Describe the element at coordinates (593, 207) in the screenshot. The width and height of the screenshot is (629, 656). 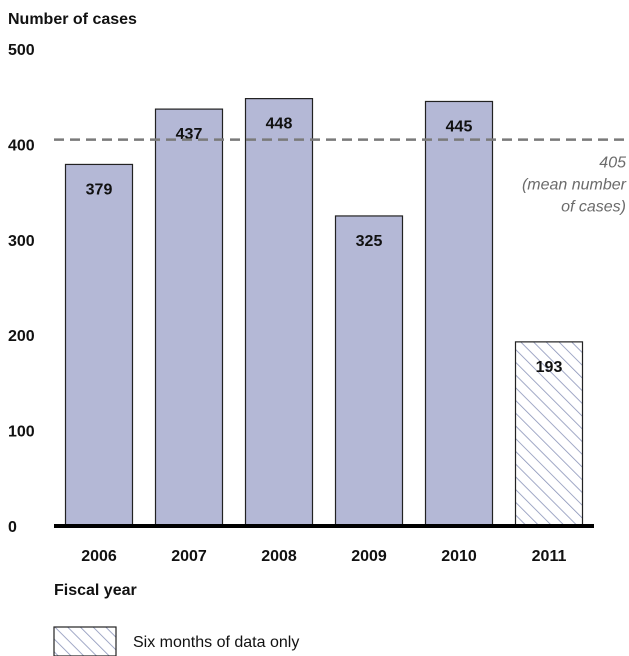
I see `mean-label-line: of cases)` at that location.